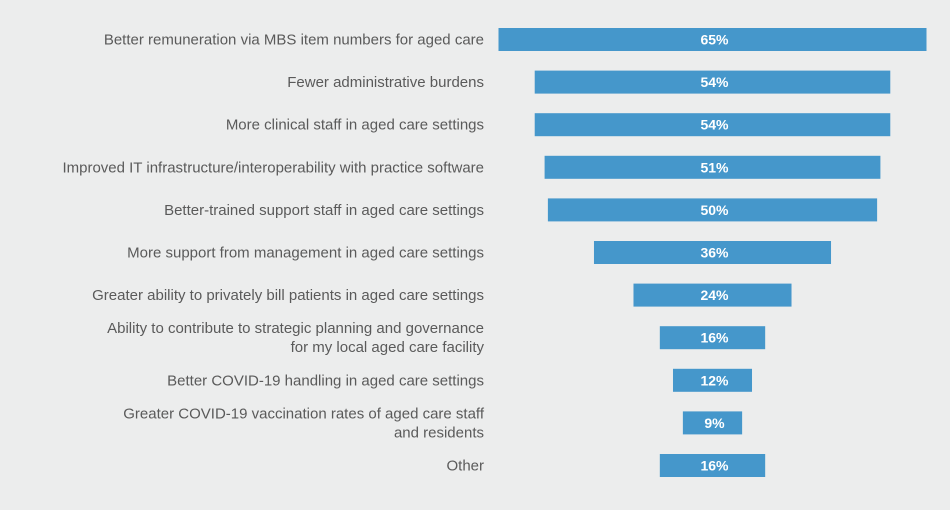 The width and height of the screenshot is (950, 510). Describe the element at coordinates (606, 465) in the screenshot. I see `bar-group: 16% Other` at that location.